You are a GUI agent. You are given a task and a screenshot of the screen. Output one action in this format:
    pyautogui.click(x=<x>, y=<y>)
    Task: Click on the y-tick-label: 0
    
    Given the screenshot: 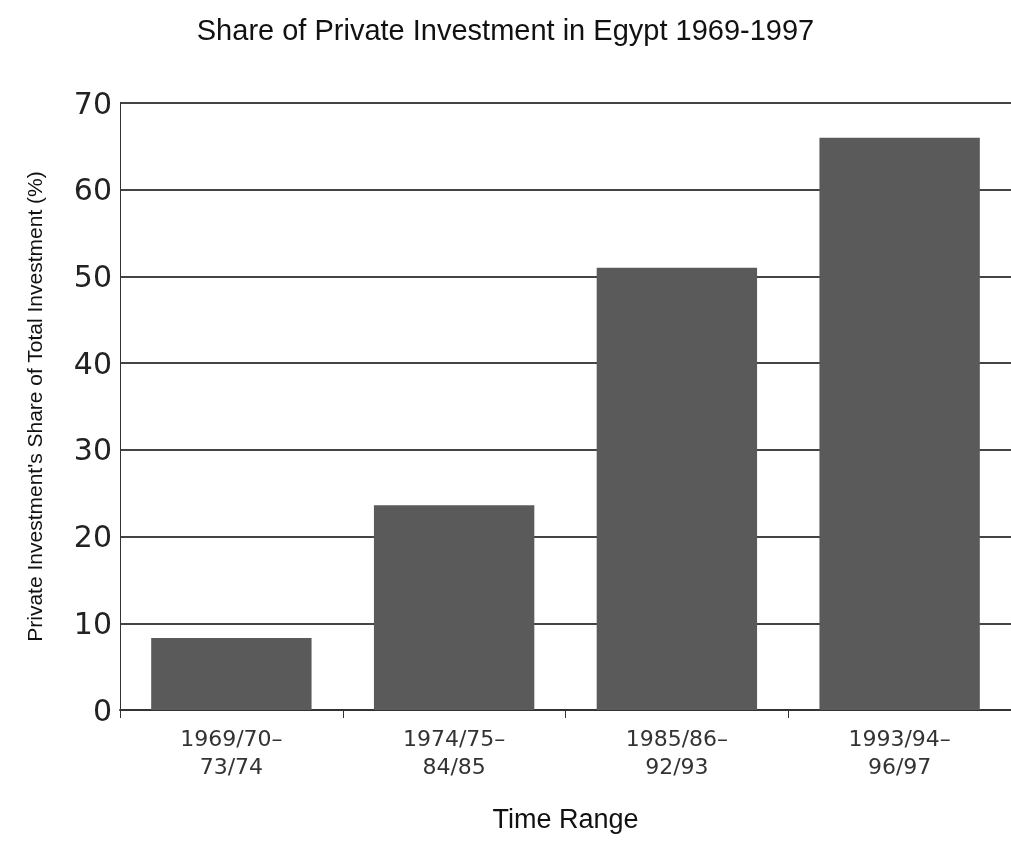 What is the action you would take?
    pyautogui.click(x=102, y=710)
    